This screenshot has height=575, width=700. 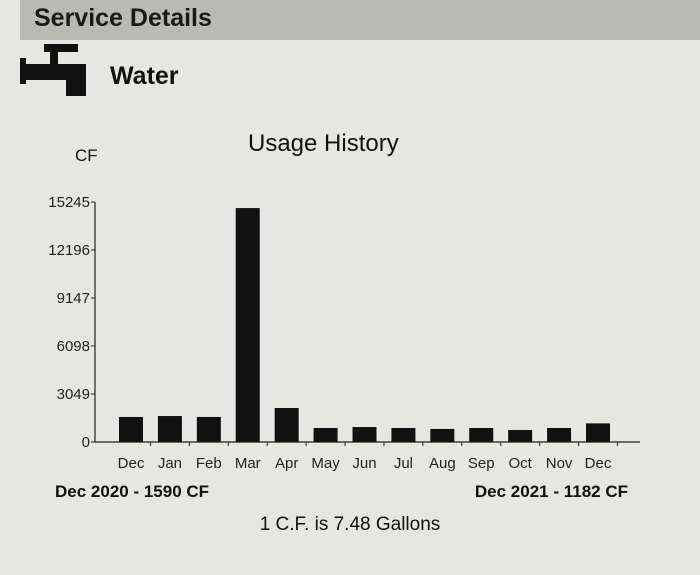 I want to click on y-tick-label: 9147, so click(x=73, y=298).